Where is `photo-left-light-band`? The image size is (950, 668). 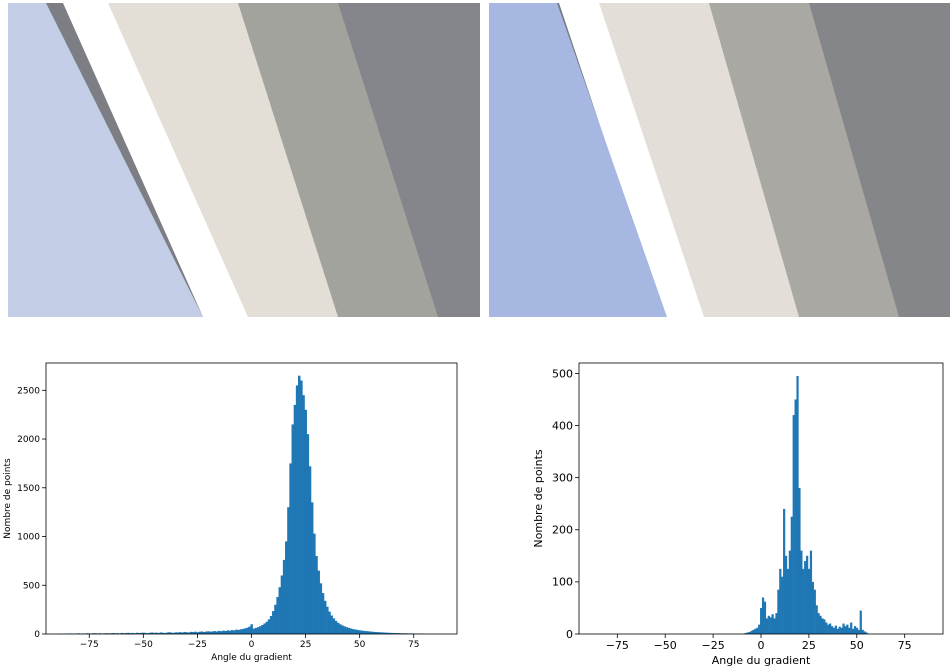 photo-left-light-band is located at coordinates (220, 160).